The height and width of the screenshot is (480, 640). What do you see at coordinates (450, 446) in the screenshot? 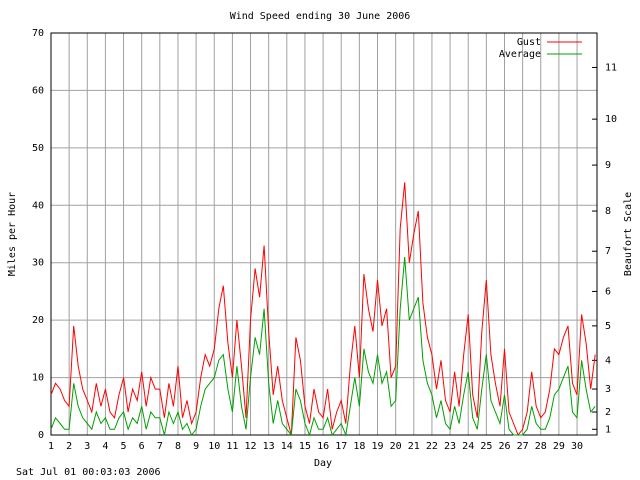
I see `x-tick-label: 23` at bounding box center [450, 446].